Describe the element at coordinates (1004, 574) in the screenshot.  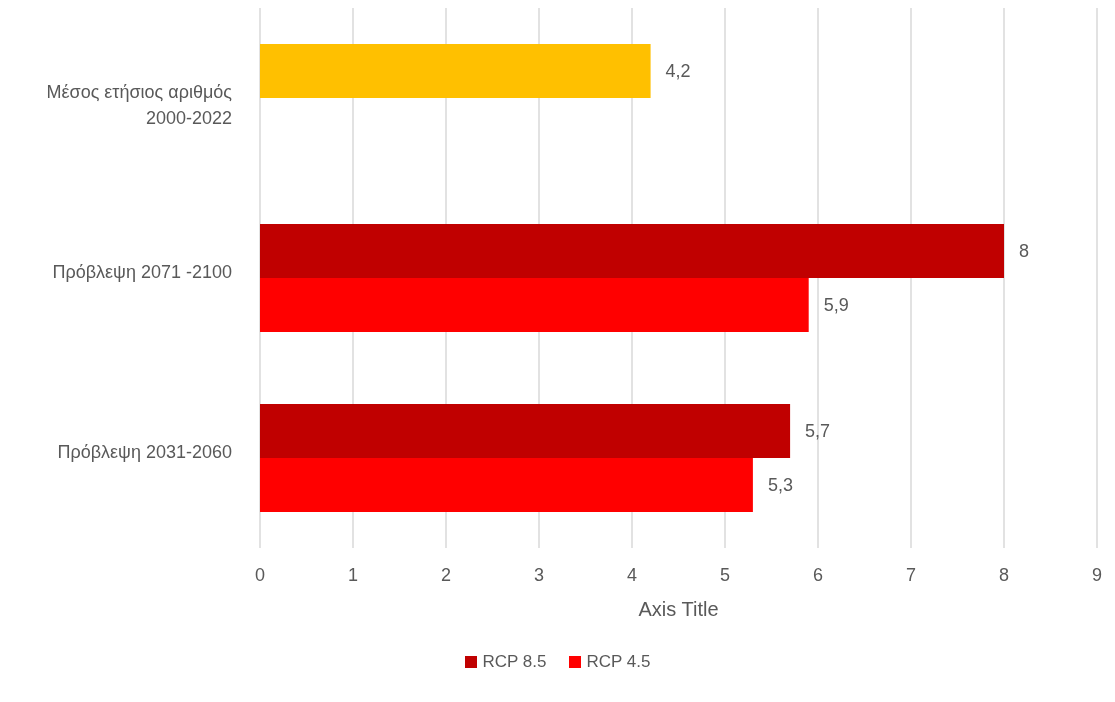
I see `x-tick-label: 8` at that location.